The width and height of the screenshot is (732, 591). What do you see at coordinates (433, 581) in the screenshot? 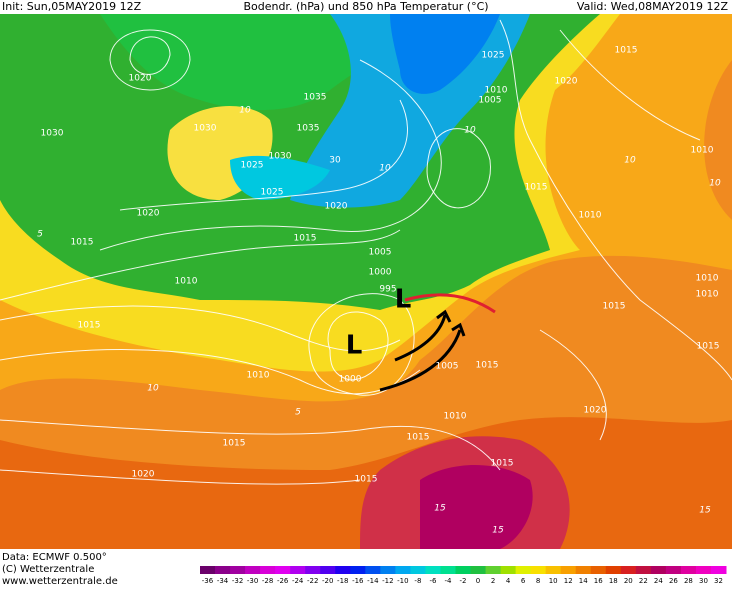
I see `colorbar-label: -6` at bounding box center [433, 581].